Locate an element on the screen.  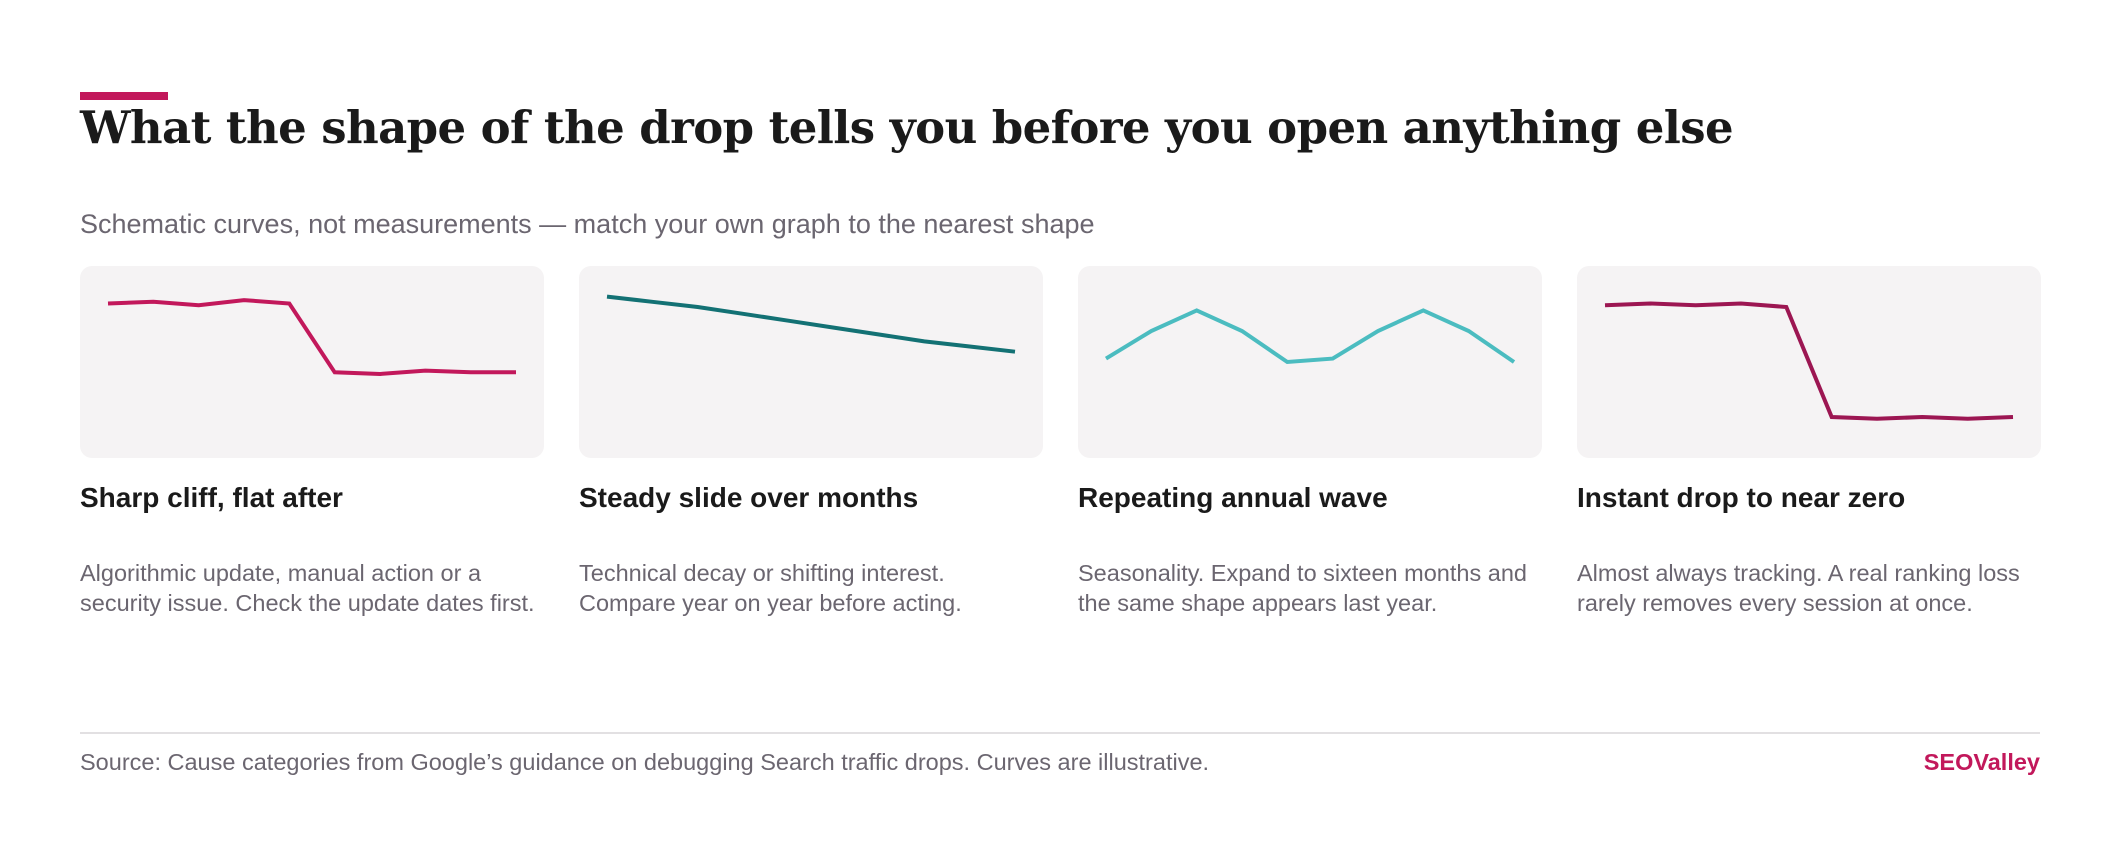
brand-logo: SEOValley is located at coordinates (1981, 762).